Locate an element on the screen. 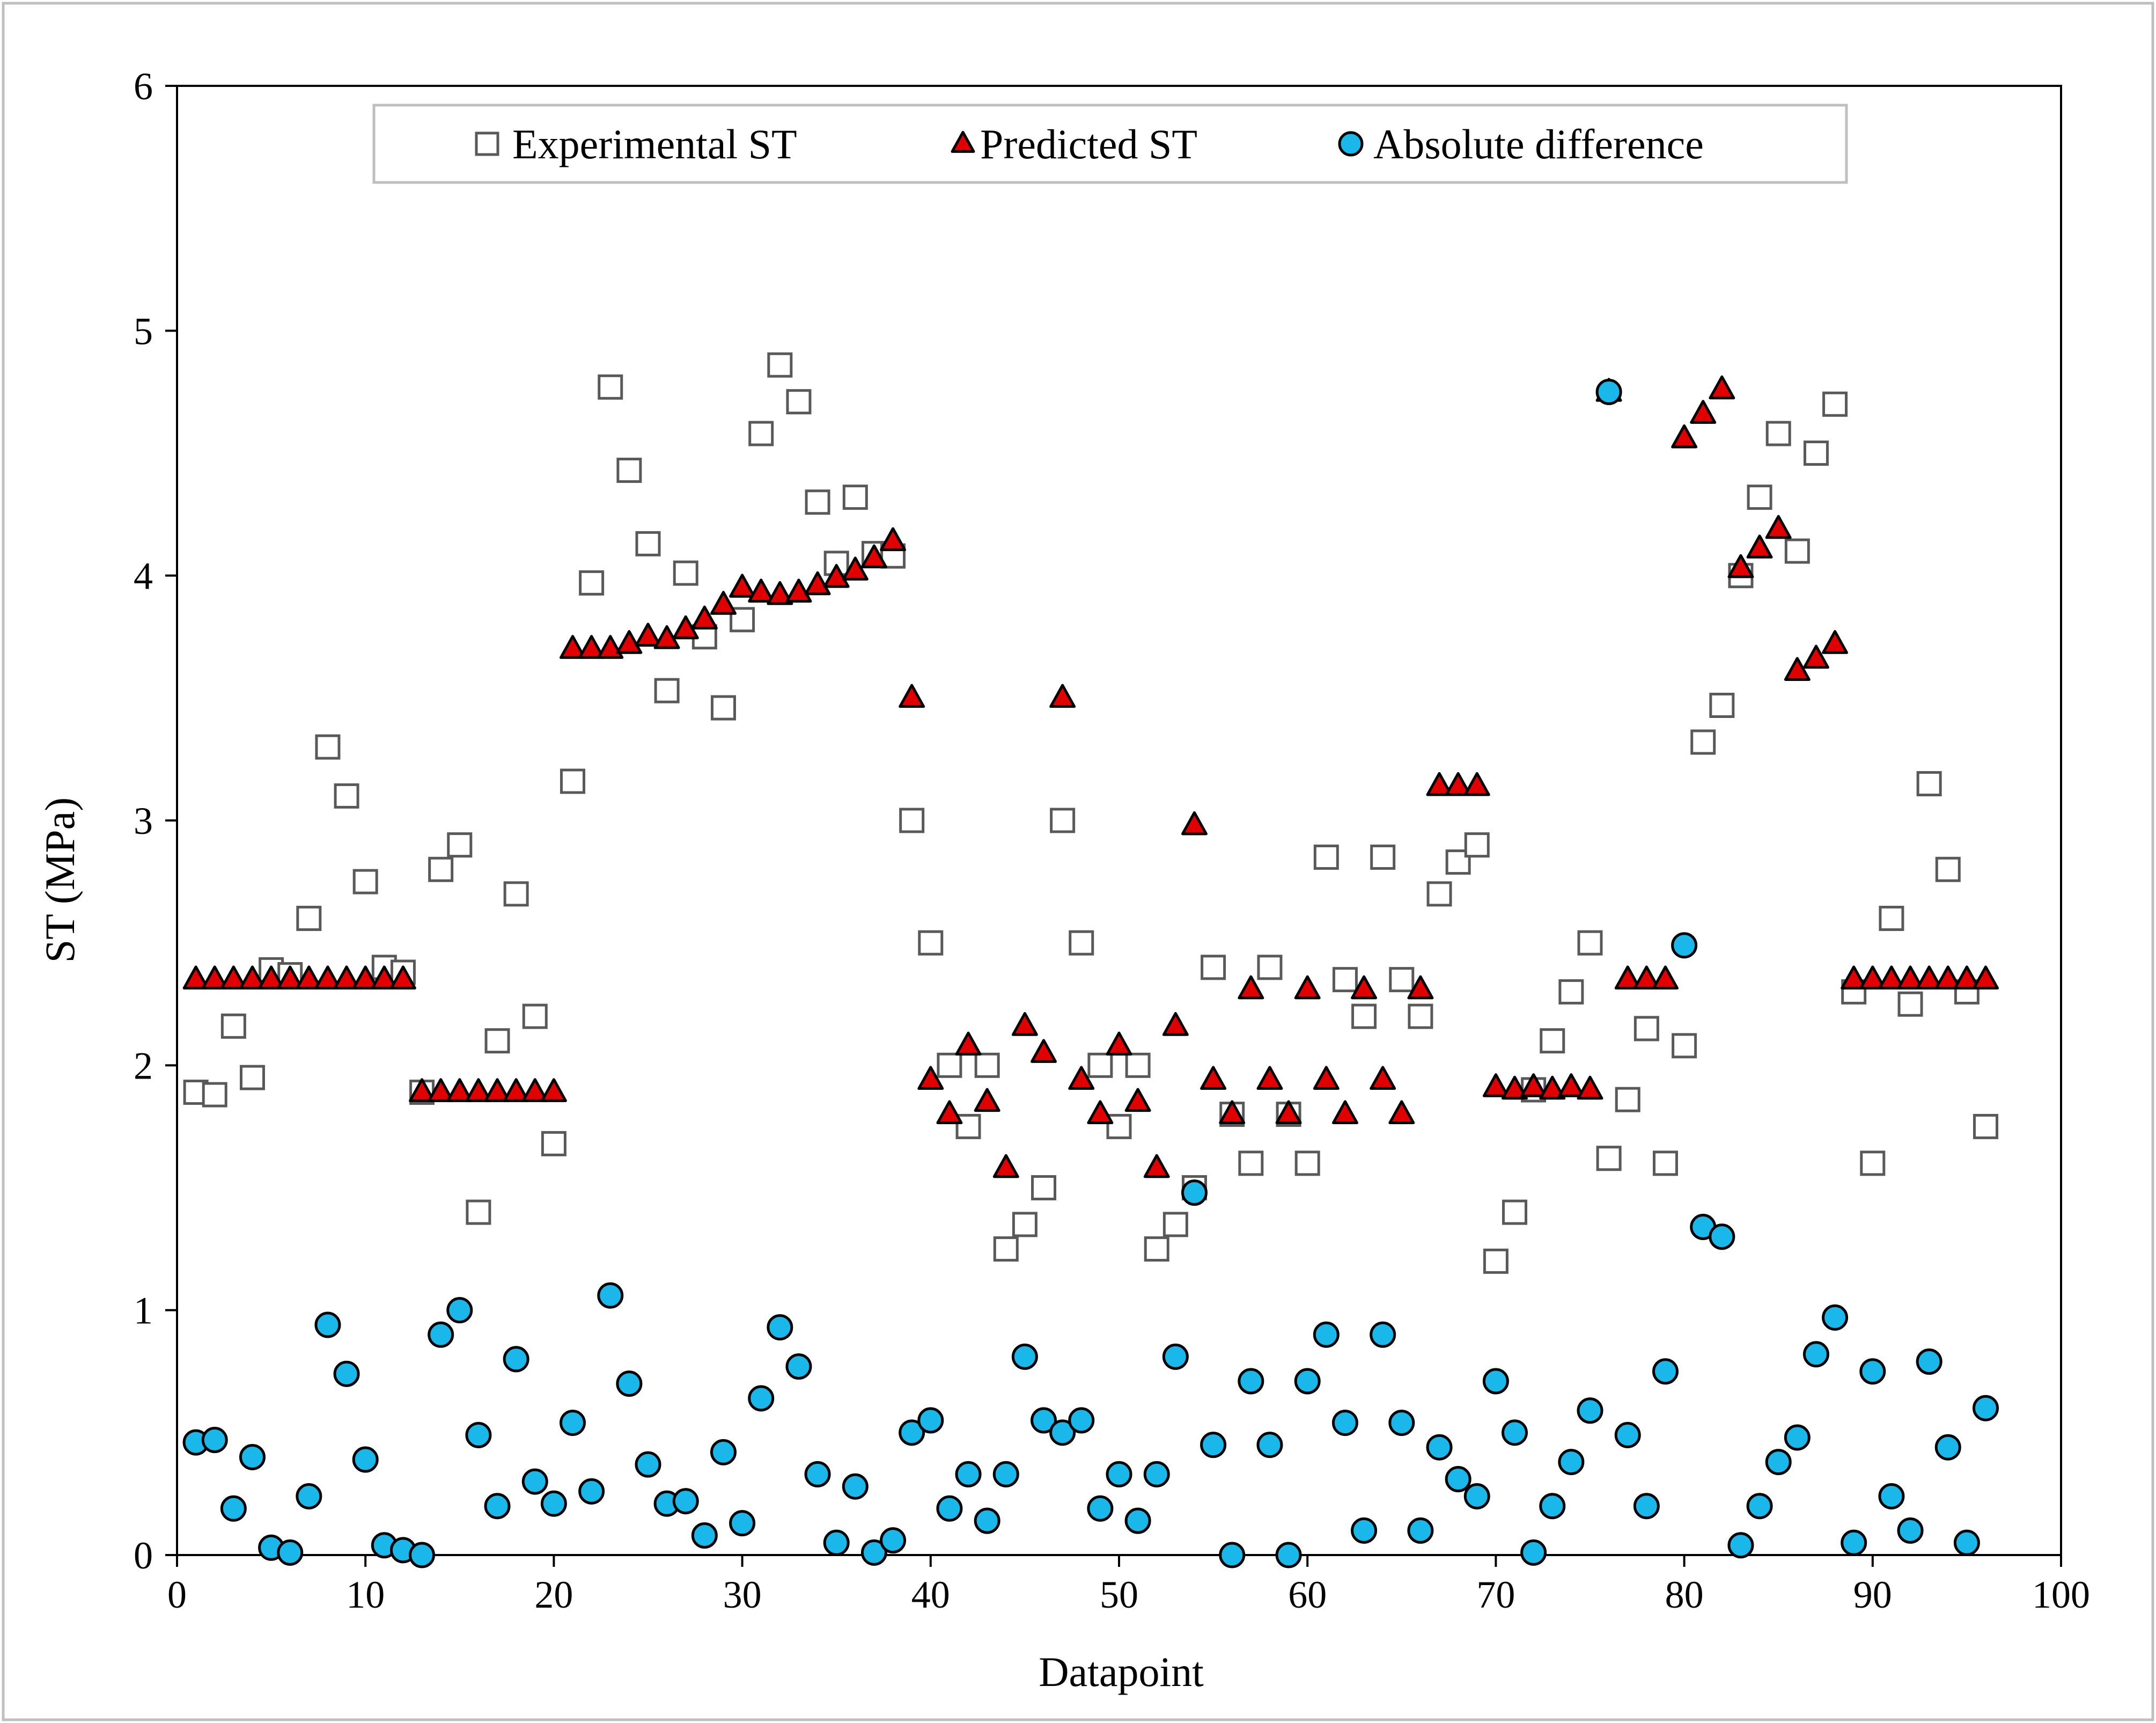  x-tick-label: 100 is located at coordinates (2061, 1594).